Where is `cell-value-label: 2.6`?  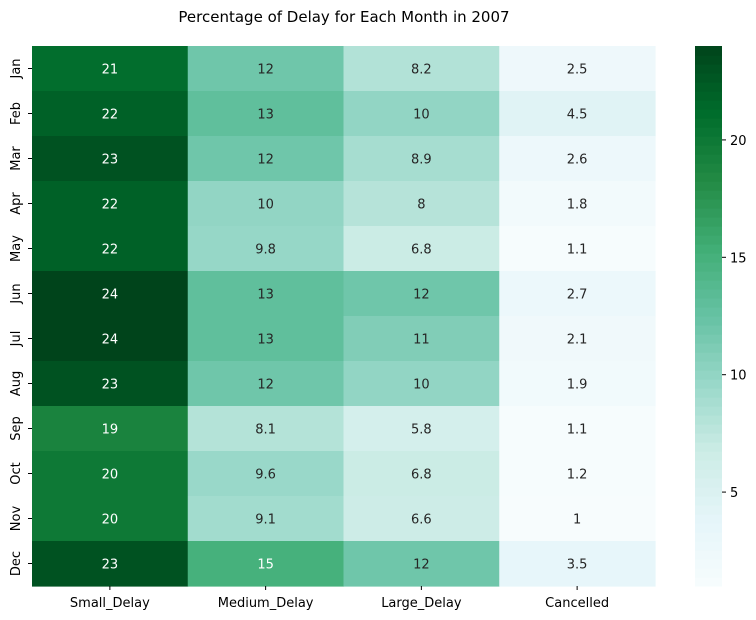
cell-value-label: 2.6 is located at coordinates (577, 160).